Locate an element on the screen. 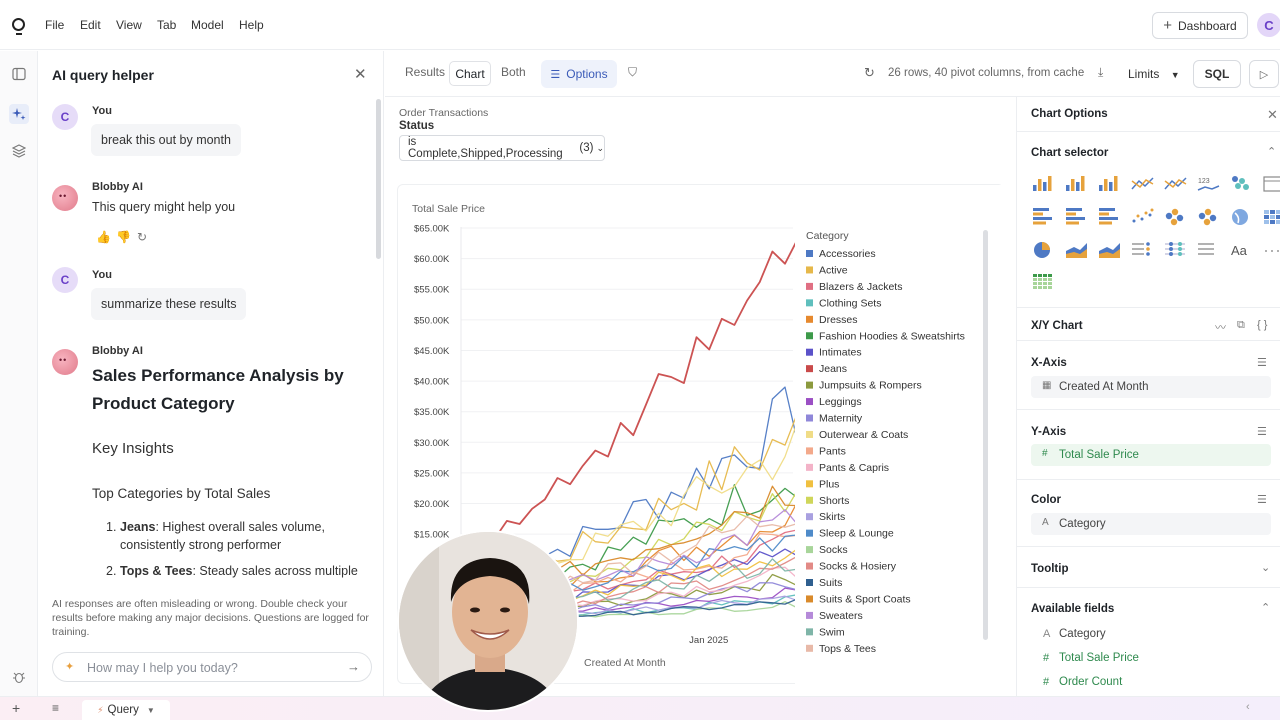 The image size is (1280, 720). download-icon: ⤓ is located at coordinates (1101, 72).